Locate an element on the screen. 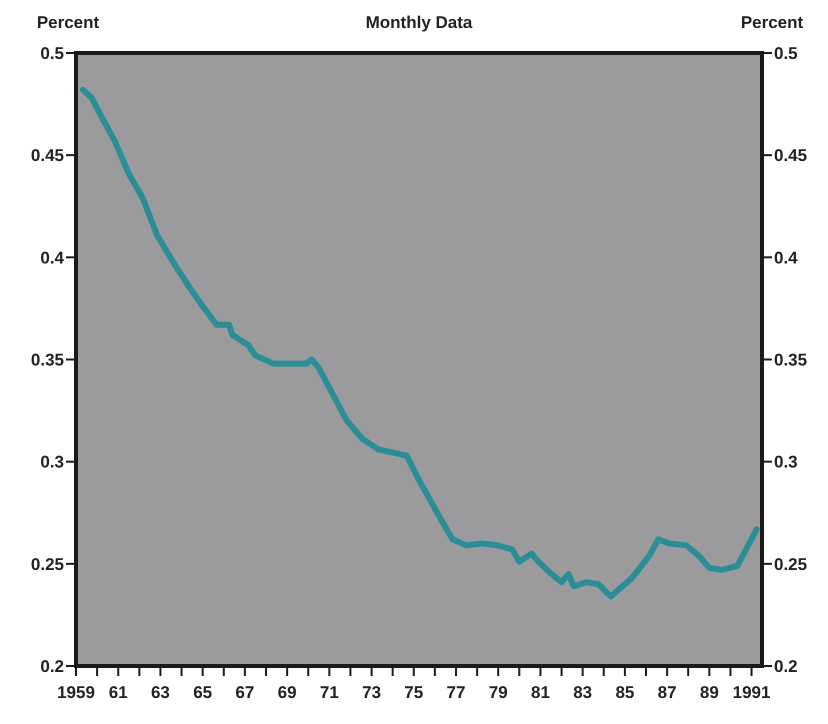 The height and width of the screenshot is (724, 828). x-tick-label: 73 is located at coordinates (372, 692).